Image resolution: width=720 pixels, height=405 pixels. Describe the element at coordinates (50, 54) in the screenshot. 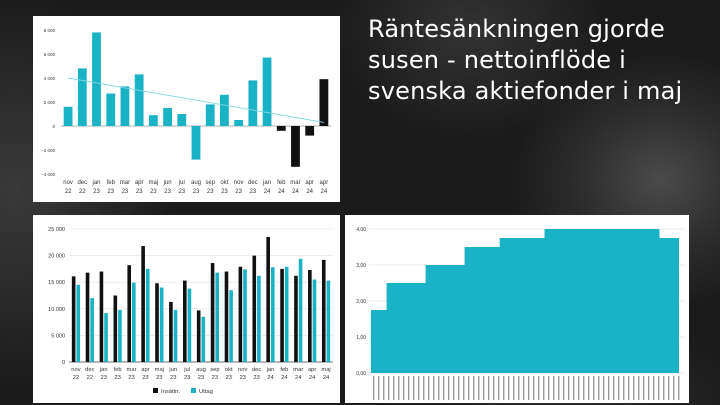

I see `y-tick-label: 6 000` at that location.